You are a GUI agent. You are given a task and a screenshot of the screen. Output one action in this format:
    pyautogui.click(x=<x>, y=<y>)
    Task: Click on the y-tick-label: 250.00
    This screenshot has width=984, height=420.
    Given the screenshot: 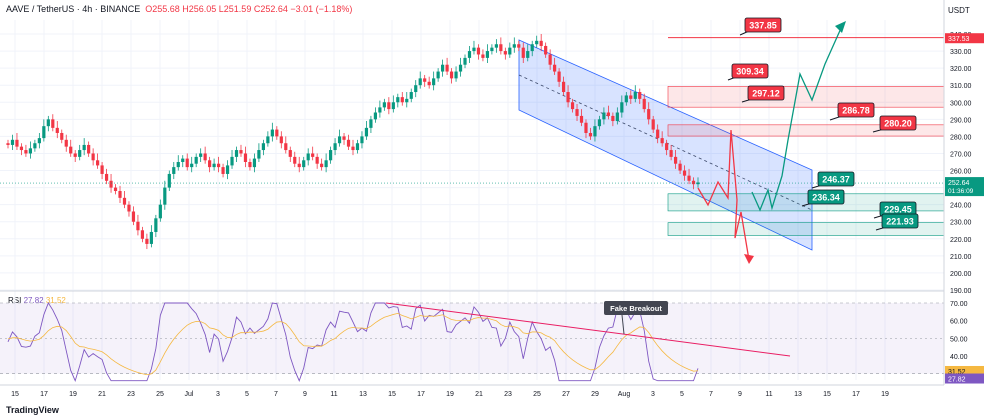 What is the action you would take?
    pyautogui.click(x=961, y=189)
    